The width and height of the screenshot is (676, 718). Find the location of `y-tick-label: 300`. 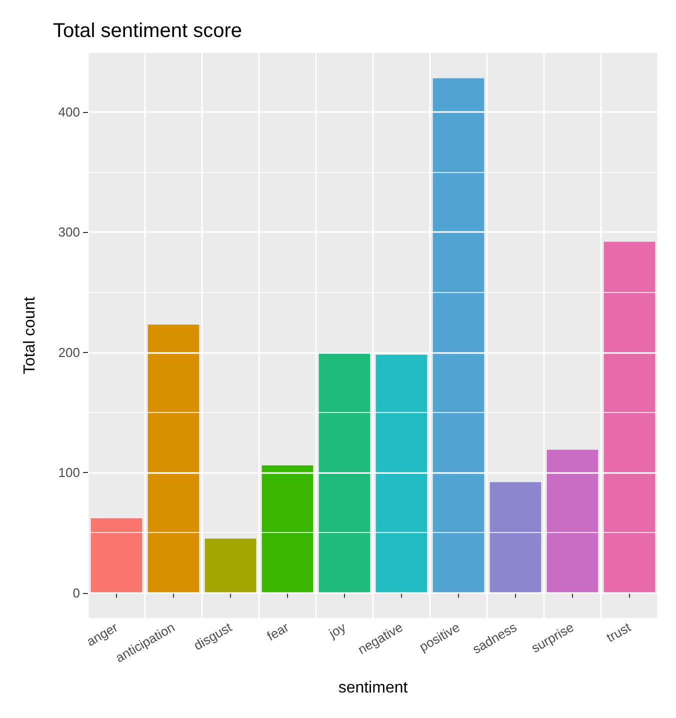

y-tick-label: 300 is located at coordinates (69, 232).